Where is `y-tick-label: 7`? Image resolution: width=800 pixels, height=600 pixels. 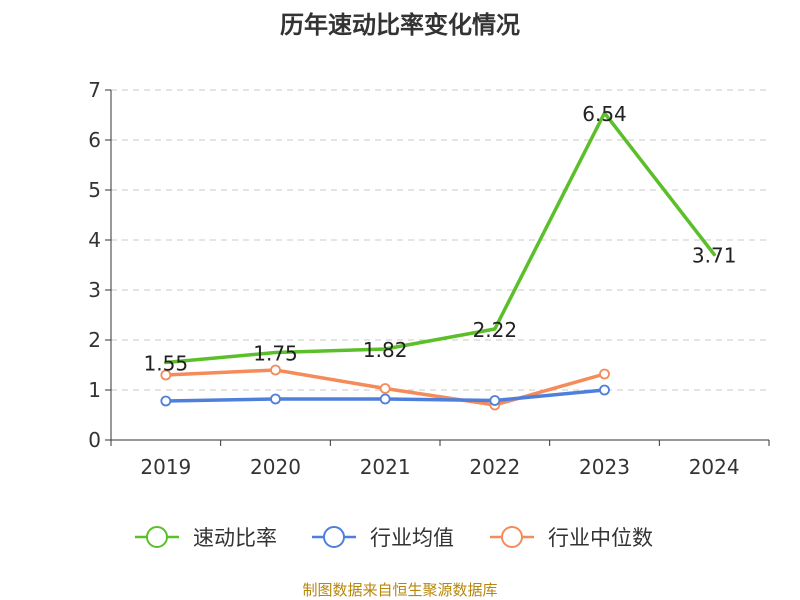 y-tick-label: 7 is located at coordinates (94, 90).